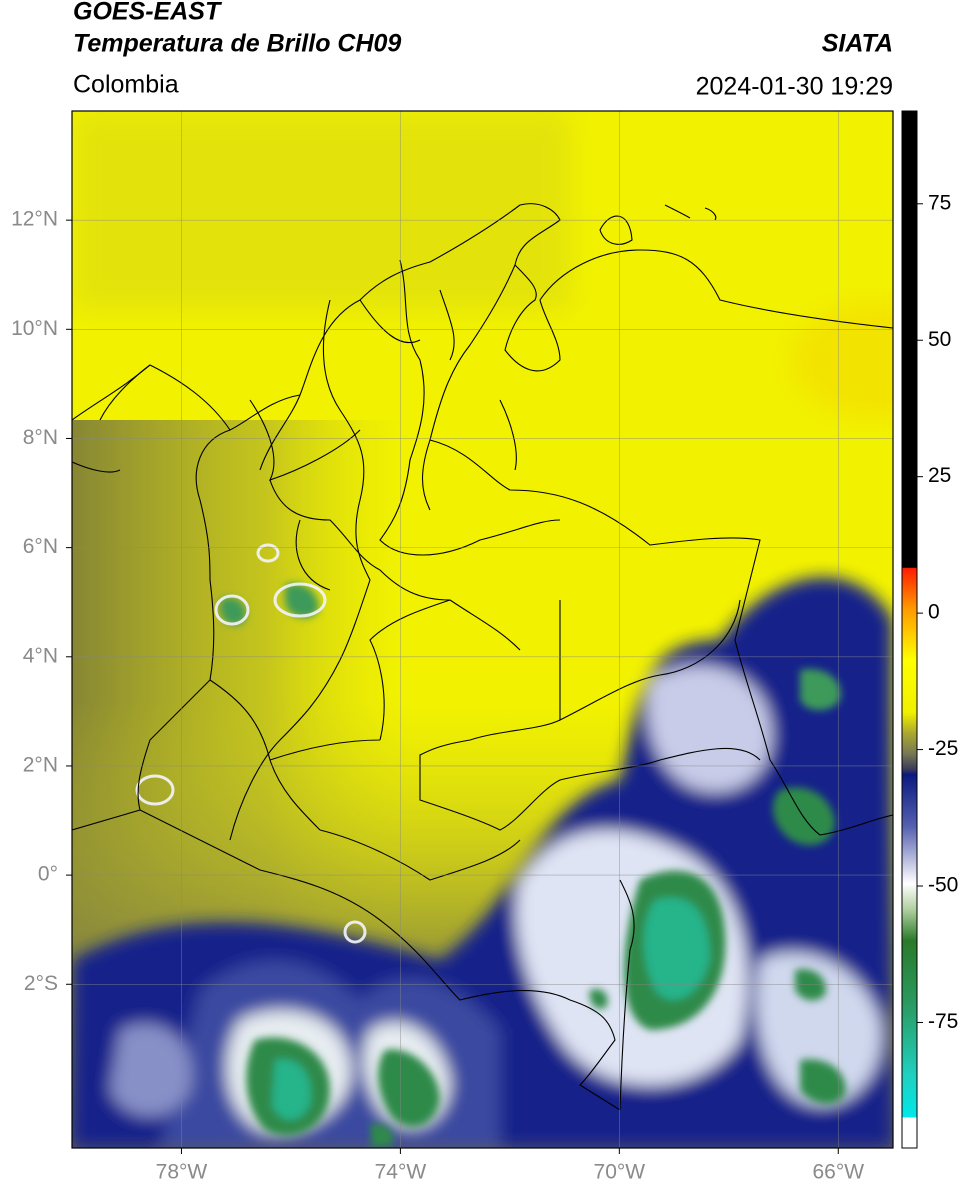 The image size is (966, 1190). I want to click on colorbar-tick-label: 50, so click(939, 339).